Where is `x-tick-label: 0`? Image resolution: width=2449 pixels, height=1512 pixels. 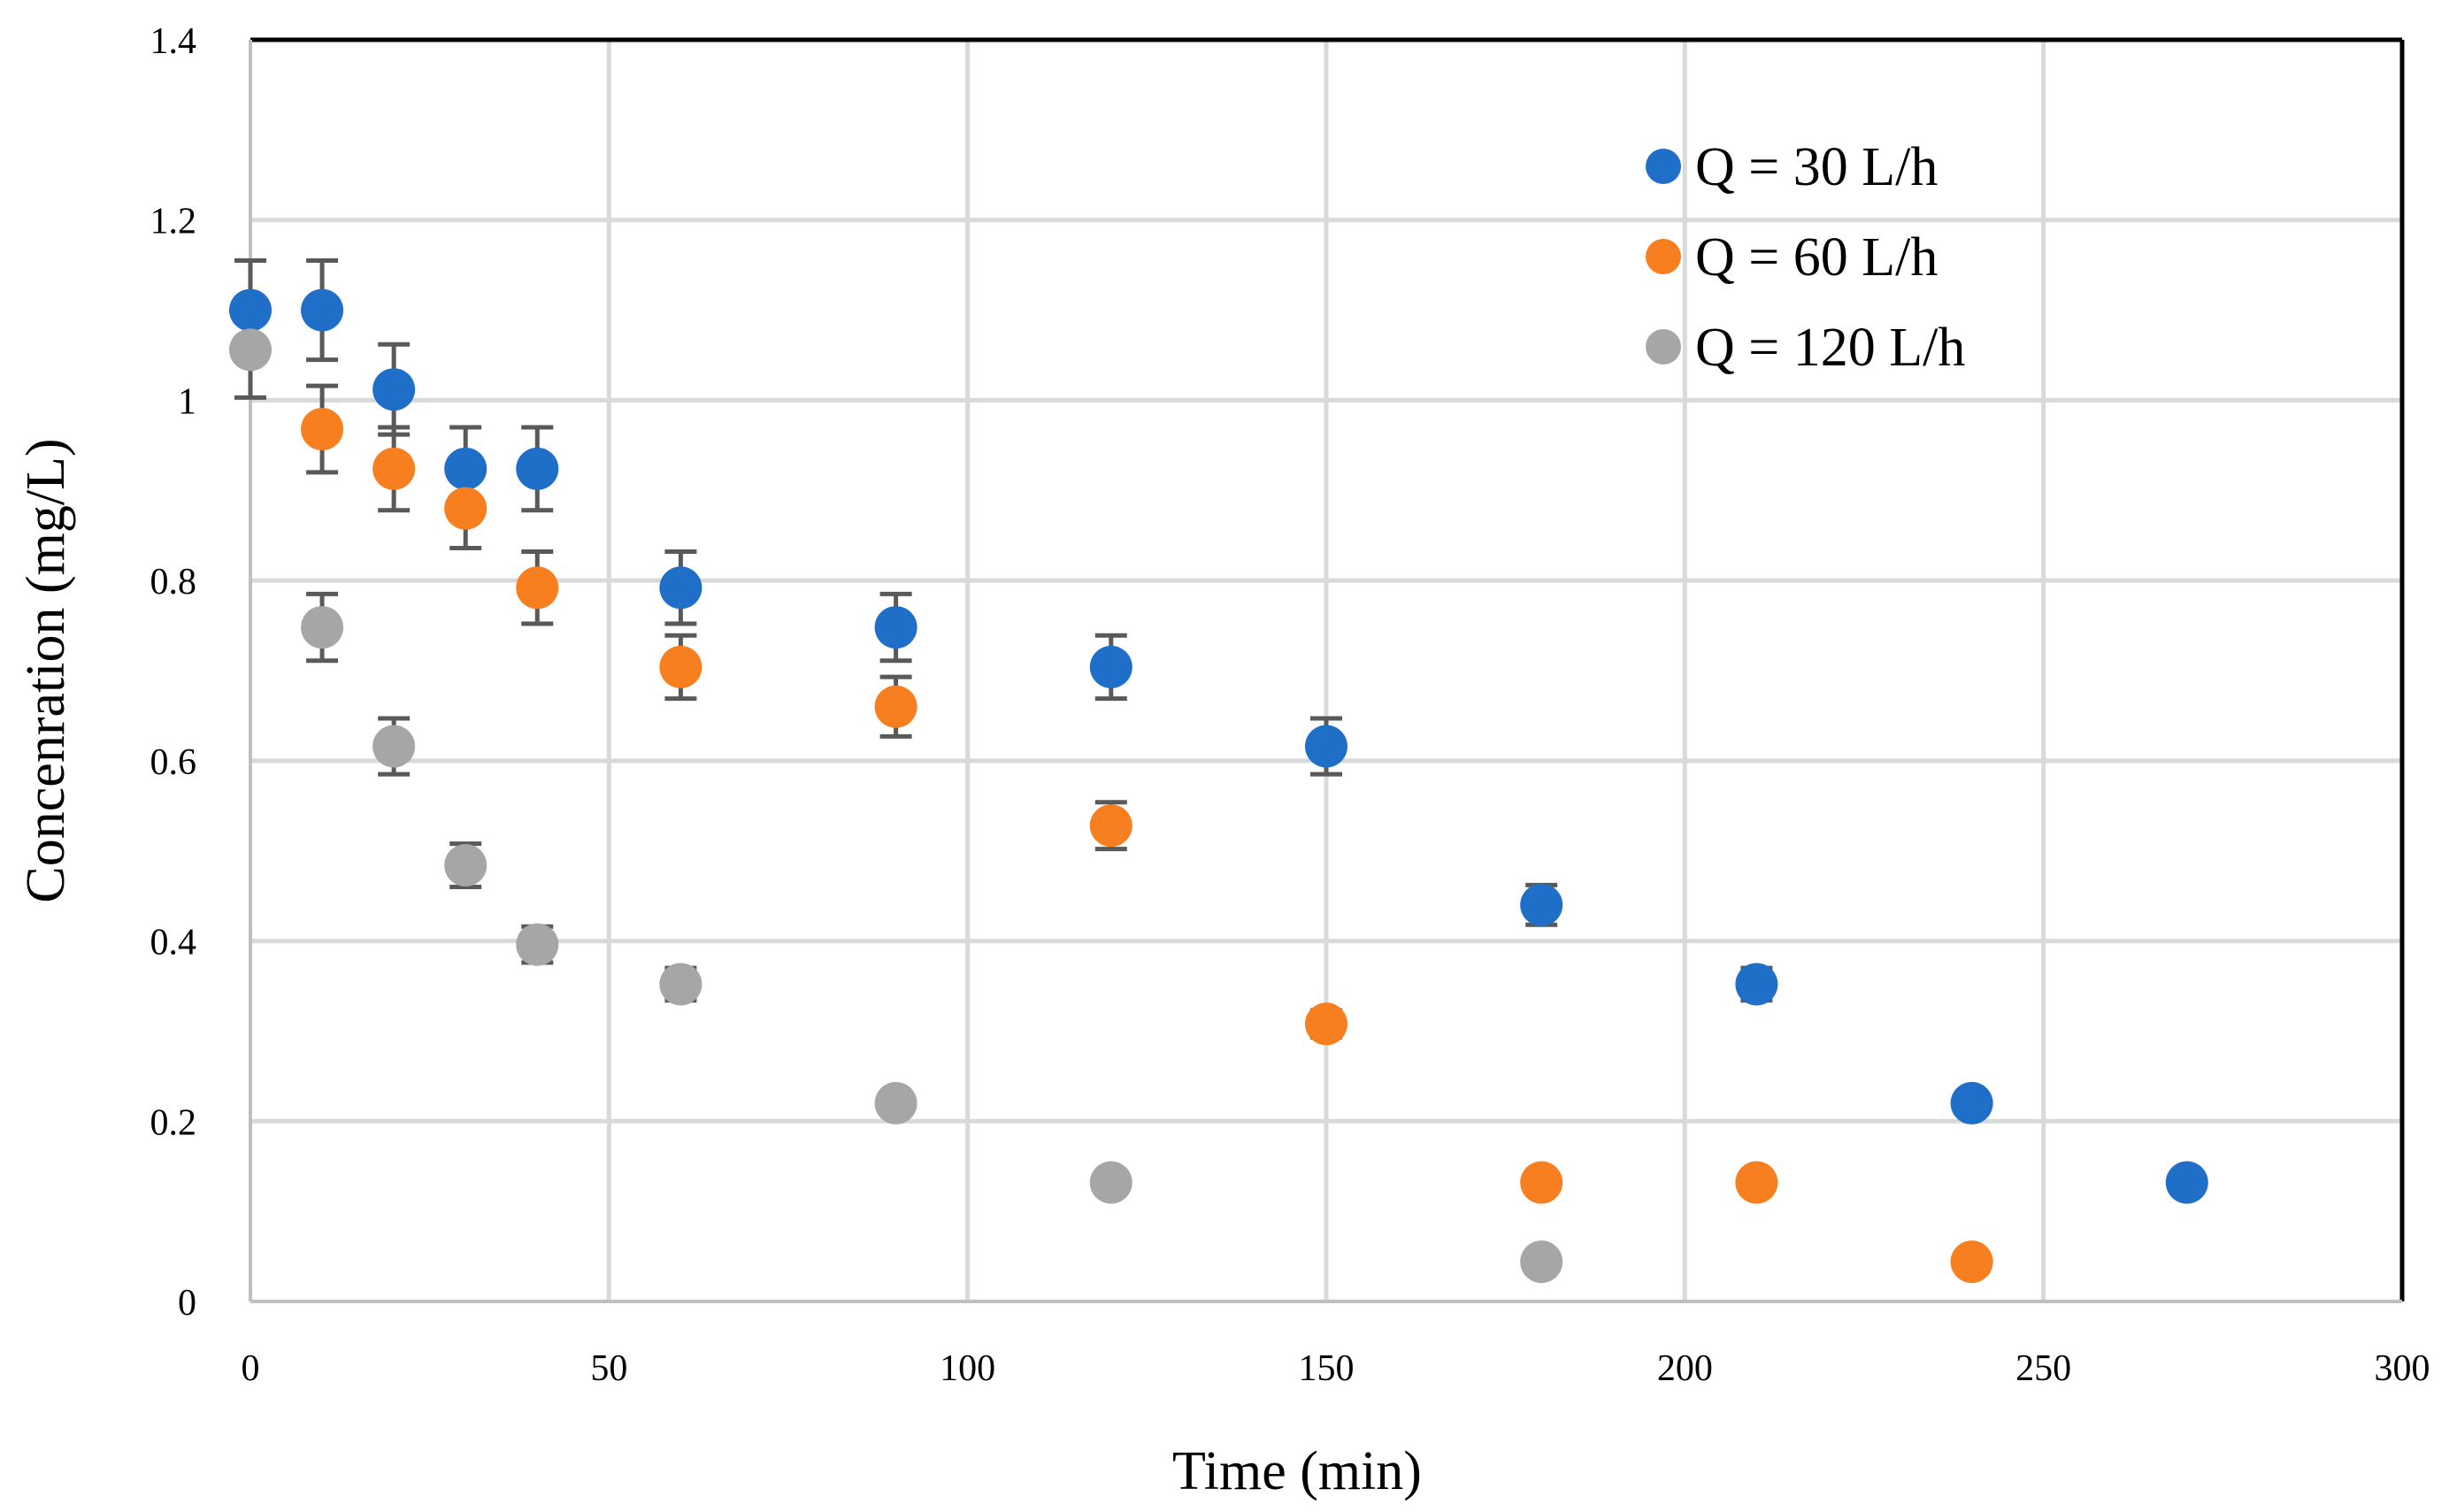 x-tick-label: 0 is located at coordinates (251, 1368).